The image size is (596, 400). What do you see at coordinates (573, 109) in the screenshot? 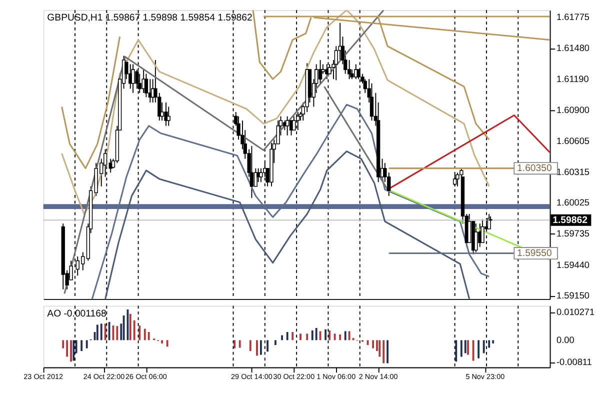
I see `y-tick-label: 1.60900` at bounding box center [573, 109].